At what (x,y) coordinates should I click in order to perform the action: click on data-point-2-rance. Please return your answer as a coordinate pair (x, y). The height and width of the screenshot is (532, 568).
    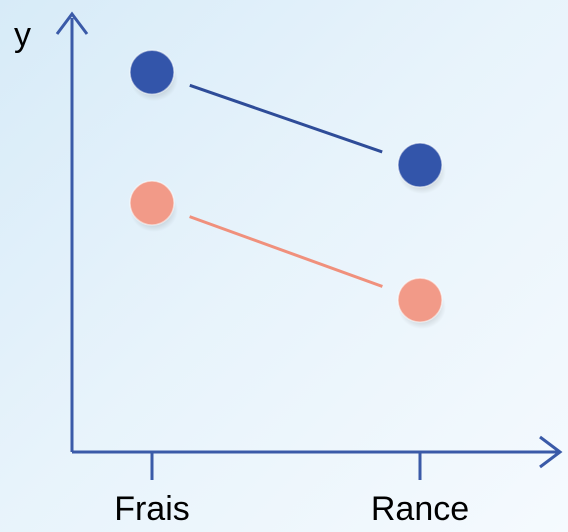
    Looking at the image, I should click on (420, 300).